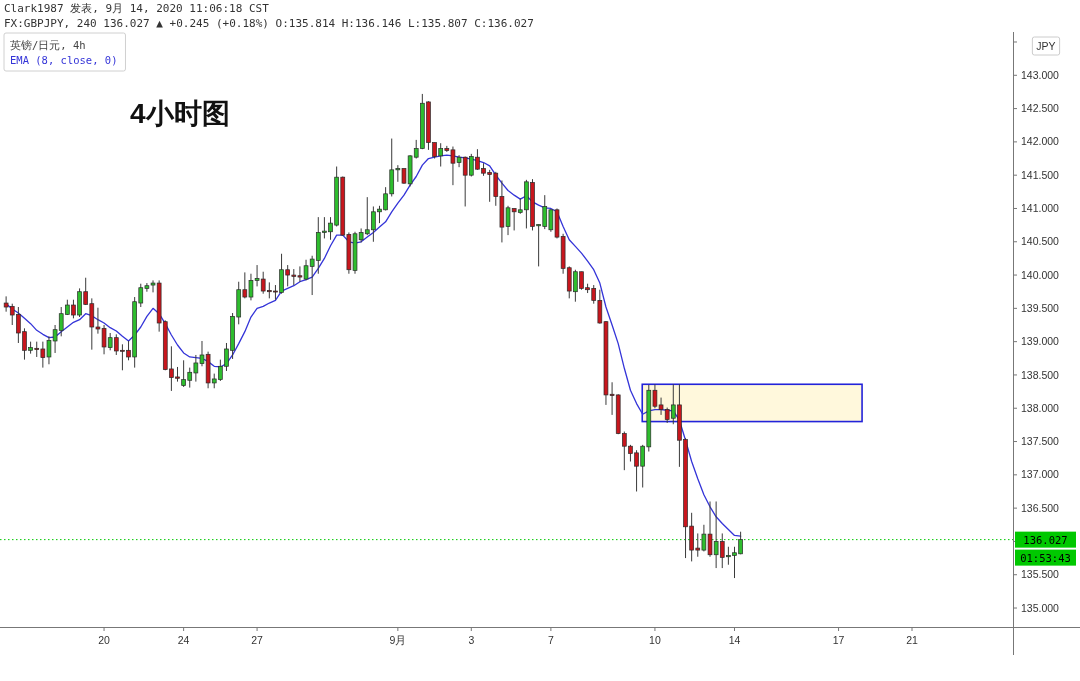 Image resolution: width=1080 pixels, height=681 pixels. Describe the element at coordinates (269, 23) in the screenshot. I see `subtitle: FX:GBPJPY, 240 136.027 ▲ +0.245 (+0.18%) O:135.814 H:136.146 L:135.807 C:136.027` at that location.